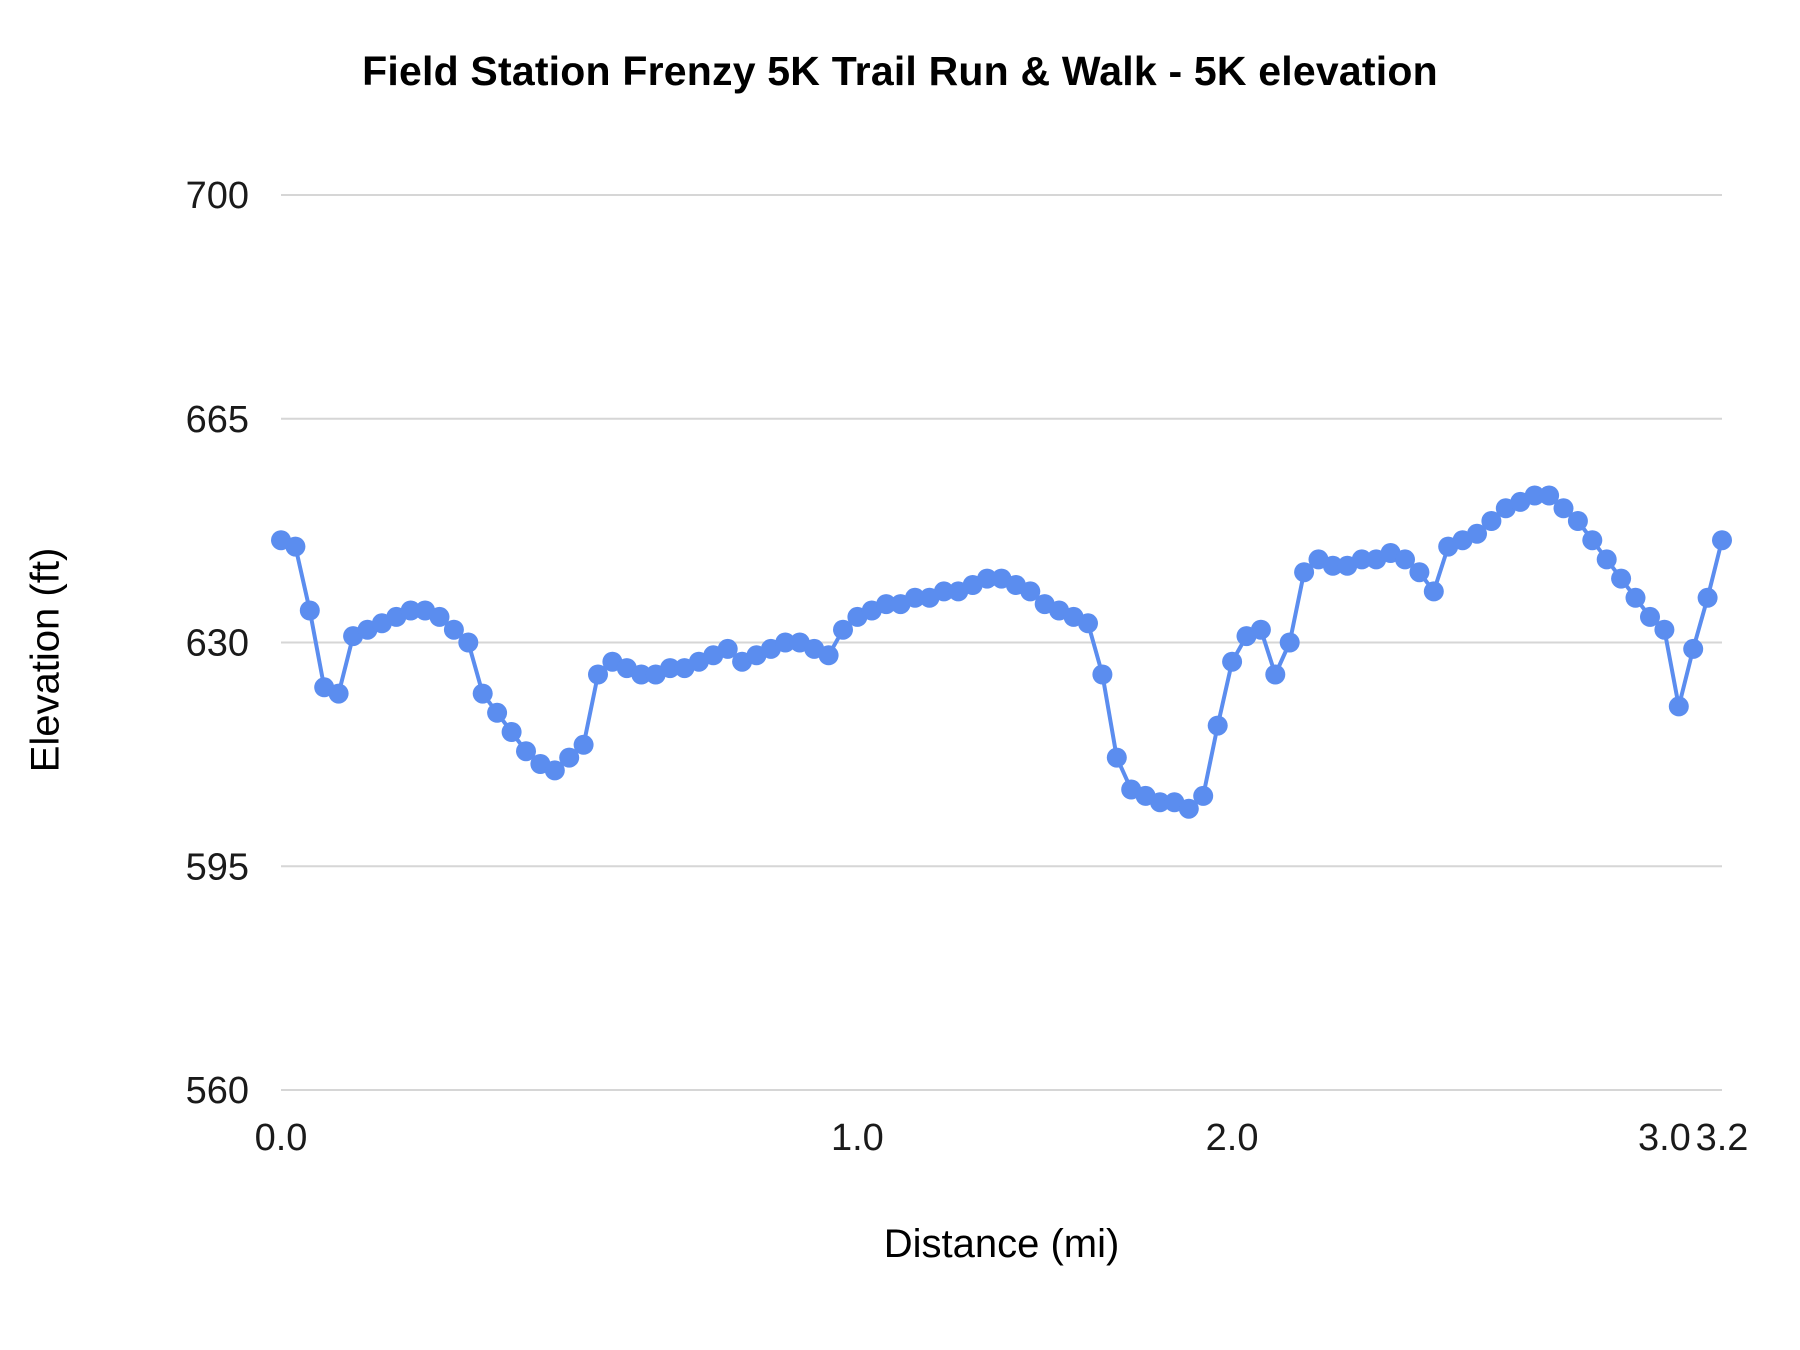 The image size is (1800, 1350). What do you see at coordinates (217, 420) in the screenshot?
I see `y-tick-label: 665` at bounding box center [217, 420].